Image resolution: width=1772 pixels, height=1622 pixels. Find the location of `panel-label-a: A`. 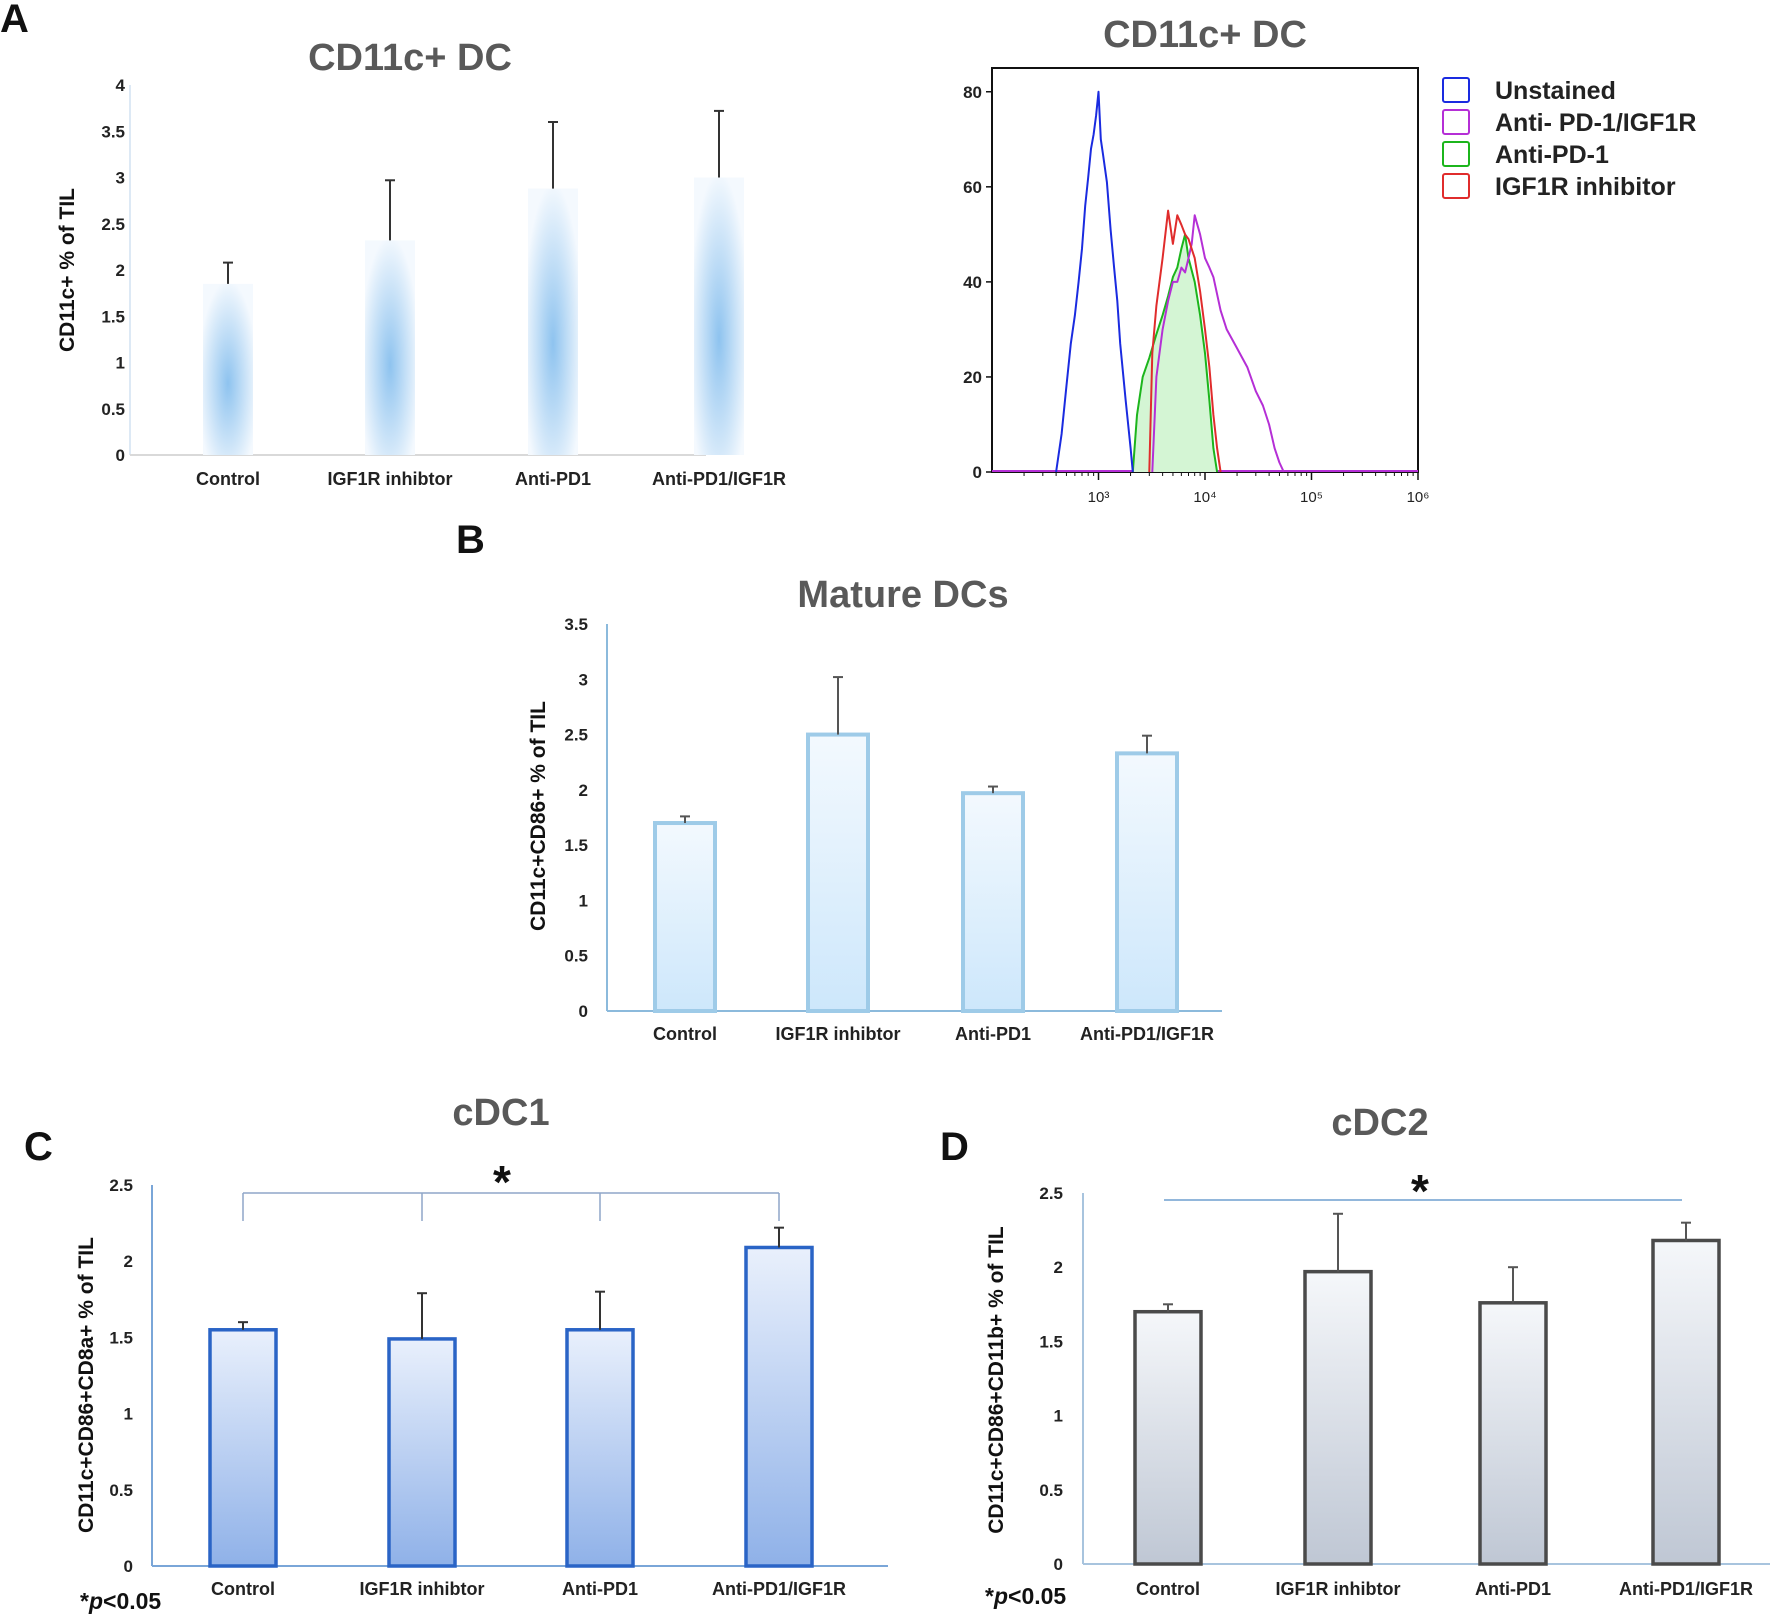

panel-label-a: A is located at coordinates (14, 20).